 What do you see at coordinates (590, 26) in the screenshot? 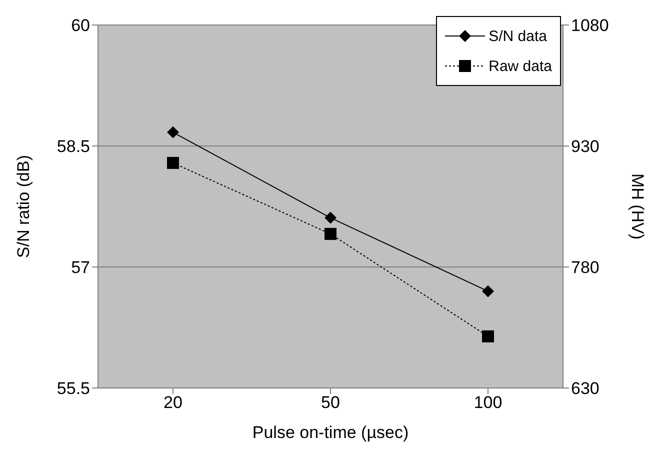
I see `y2-tick-label: 1080` at bounding box center [590, 26].